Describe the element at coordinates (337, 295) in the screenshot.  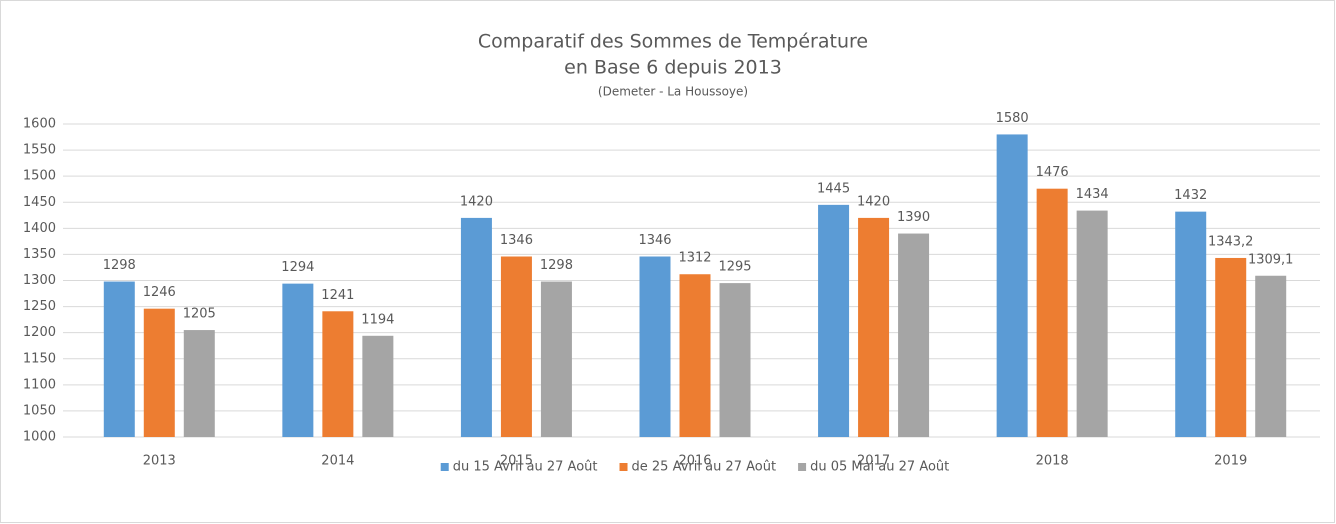
I see `data-label: 1241` at that location.